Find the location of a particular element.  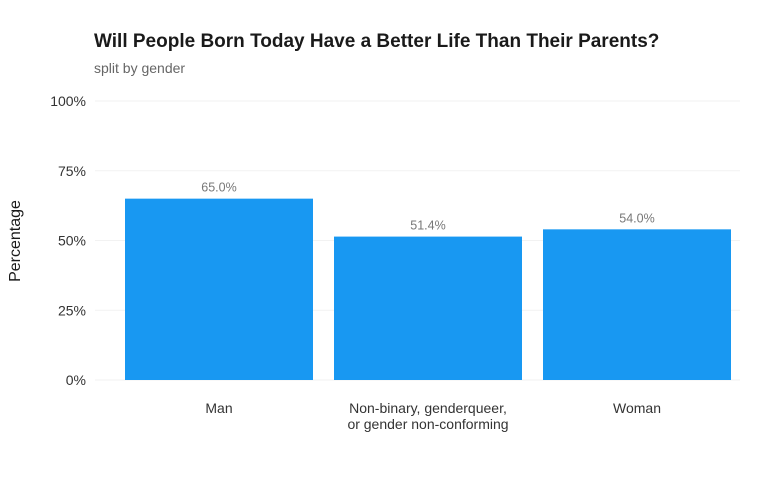

x-category-label: Man is located at coordinates (218, 408).